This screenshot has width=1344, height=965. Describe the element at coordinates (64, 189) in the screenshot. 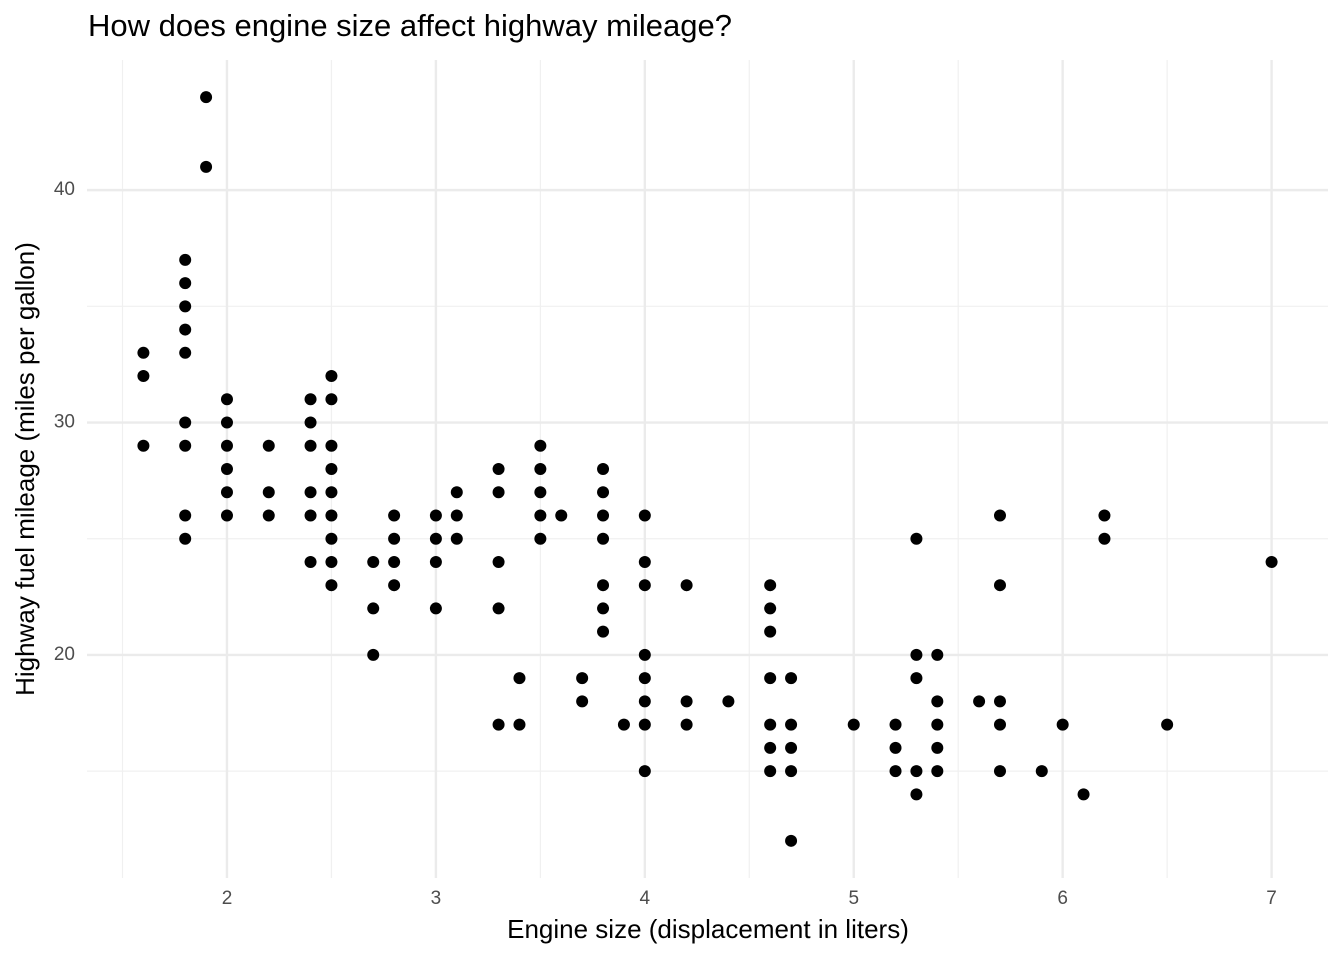

I see `y-tick-label: 40` at that location.